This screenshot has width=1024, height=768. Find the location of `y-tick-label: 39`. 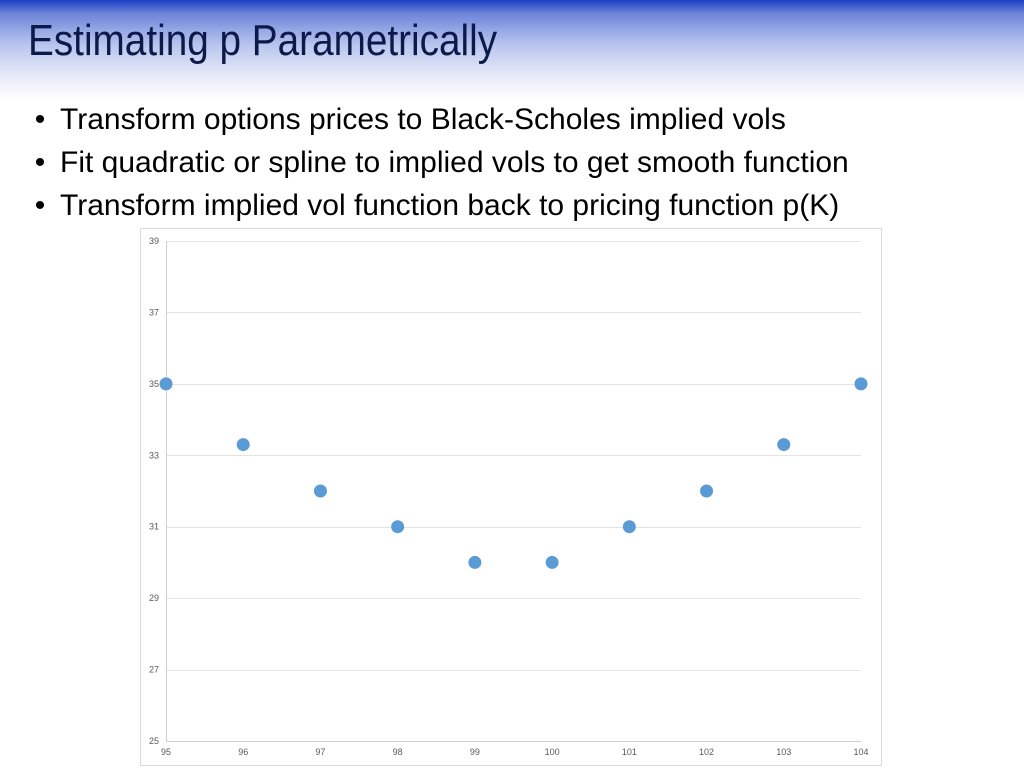

y-tick-label: 39 is located at coordinates (154, 241).